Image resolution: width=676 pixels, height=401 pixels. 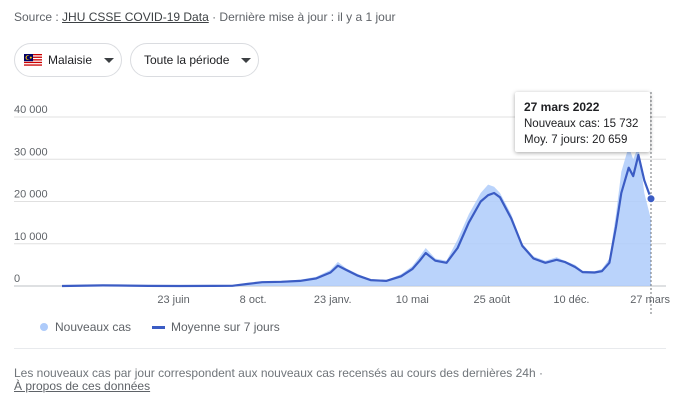 I want to click on y-tick-label: 20 000, so click(x=31, y=195).